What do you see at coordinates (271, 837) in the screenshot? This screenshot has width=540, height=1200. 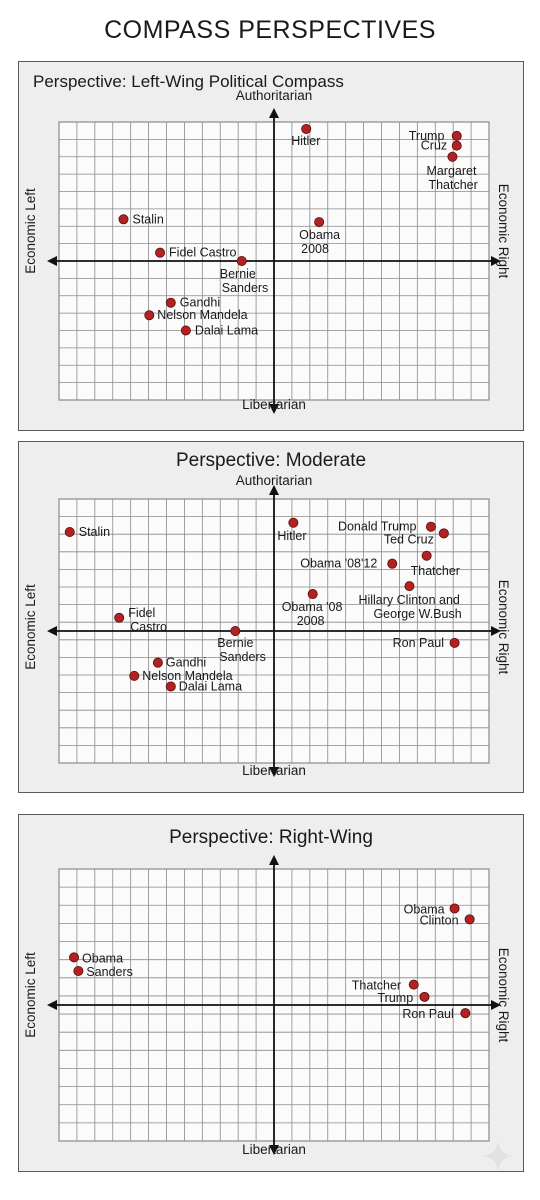 I see `panel-title: Perspective: Right-Wing` at bounding box center [271, 837].